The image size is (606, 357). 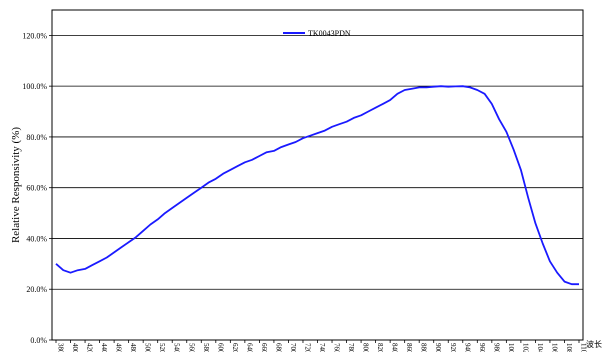 What do you see at coordinates (584, 347) in the screenshot?
I see `x-tick-label: 1100` at bounding box center [584, 347].